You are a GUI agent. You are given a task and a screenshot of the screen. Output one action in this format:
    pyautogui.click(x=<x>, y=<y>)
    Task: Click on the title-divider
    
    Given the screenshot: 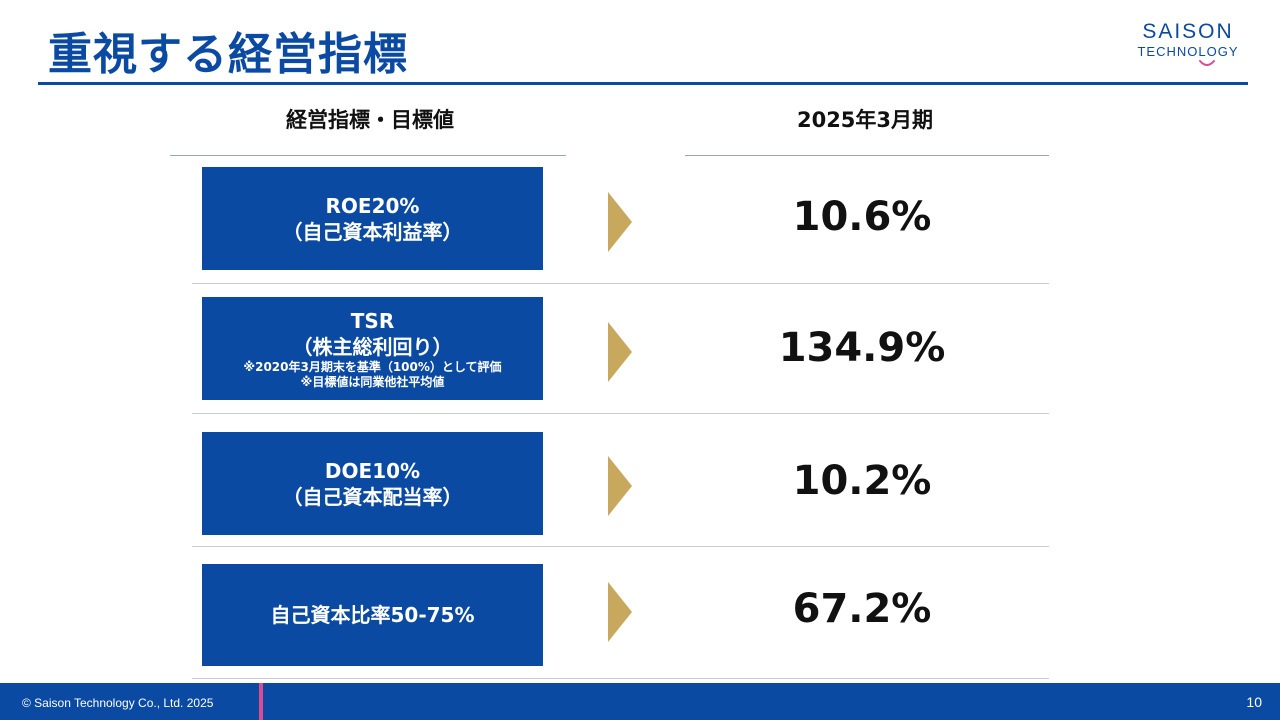 What is the action you would take?
    pyautogui.click(x=643, y=83)
    